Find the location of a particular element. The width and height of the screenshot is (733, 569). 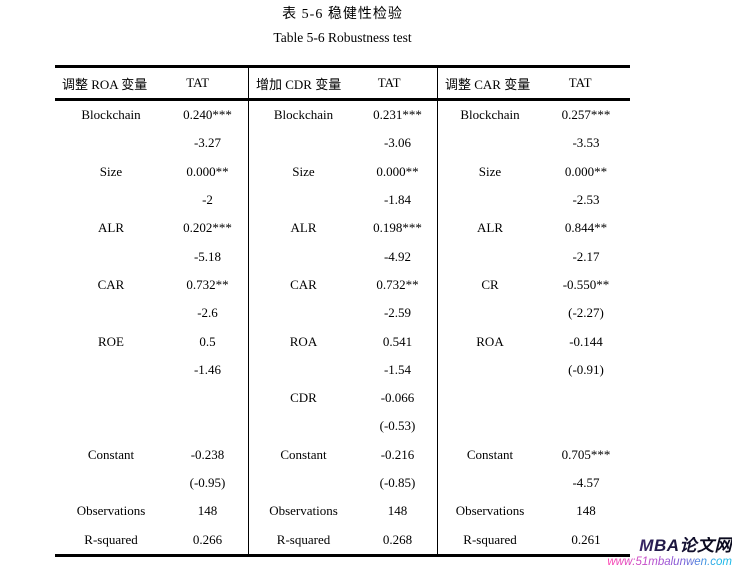

table-cell-value: -1.84 is located at coordinates (397, 200).